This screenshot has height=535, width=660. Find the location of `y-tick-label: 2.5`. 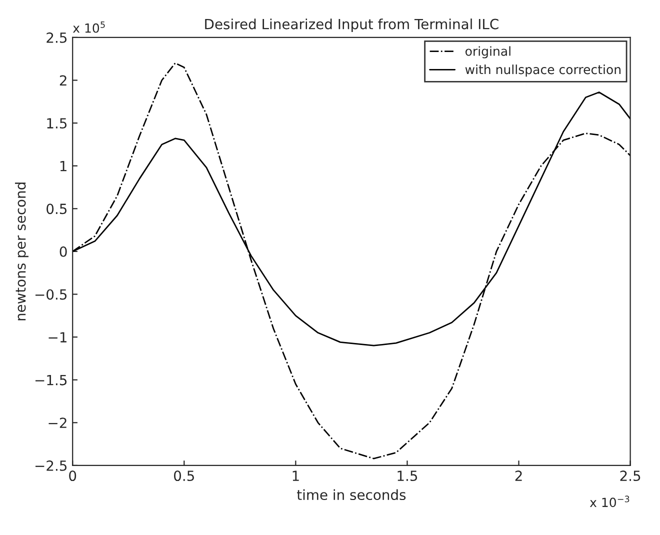

y-tick-label: 2.5 is located at coordinates (56, 37).